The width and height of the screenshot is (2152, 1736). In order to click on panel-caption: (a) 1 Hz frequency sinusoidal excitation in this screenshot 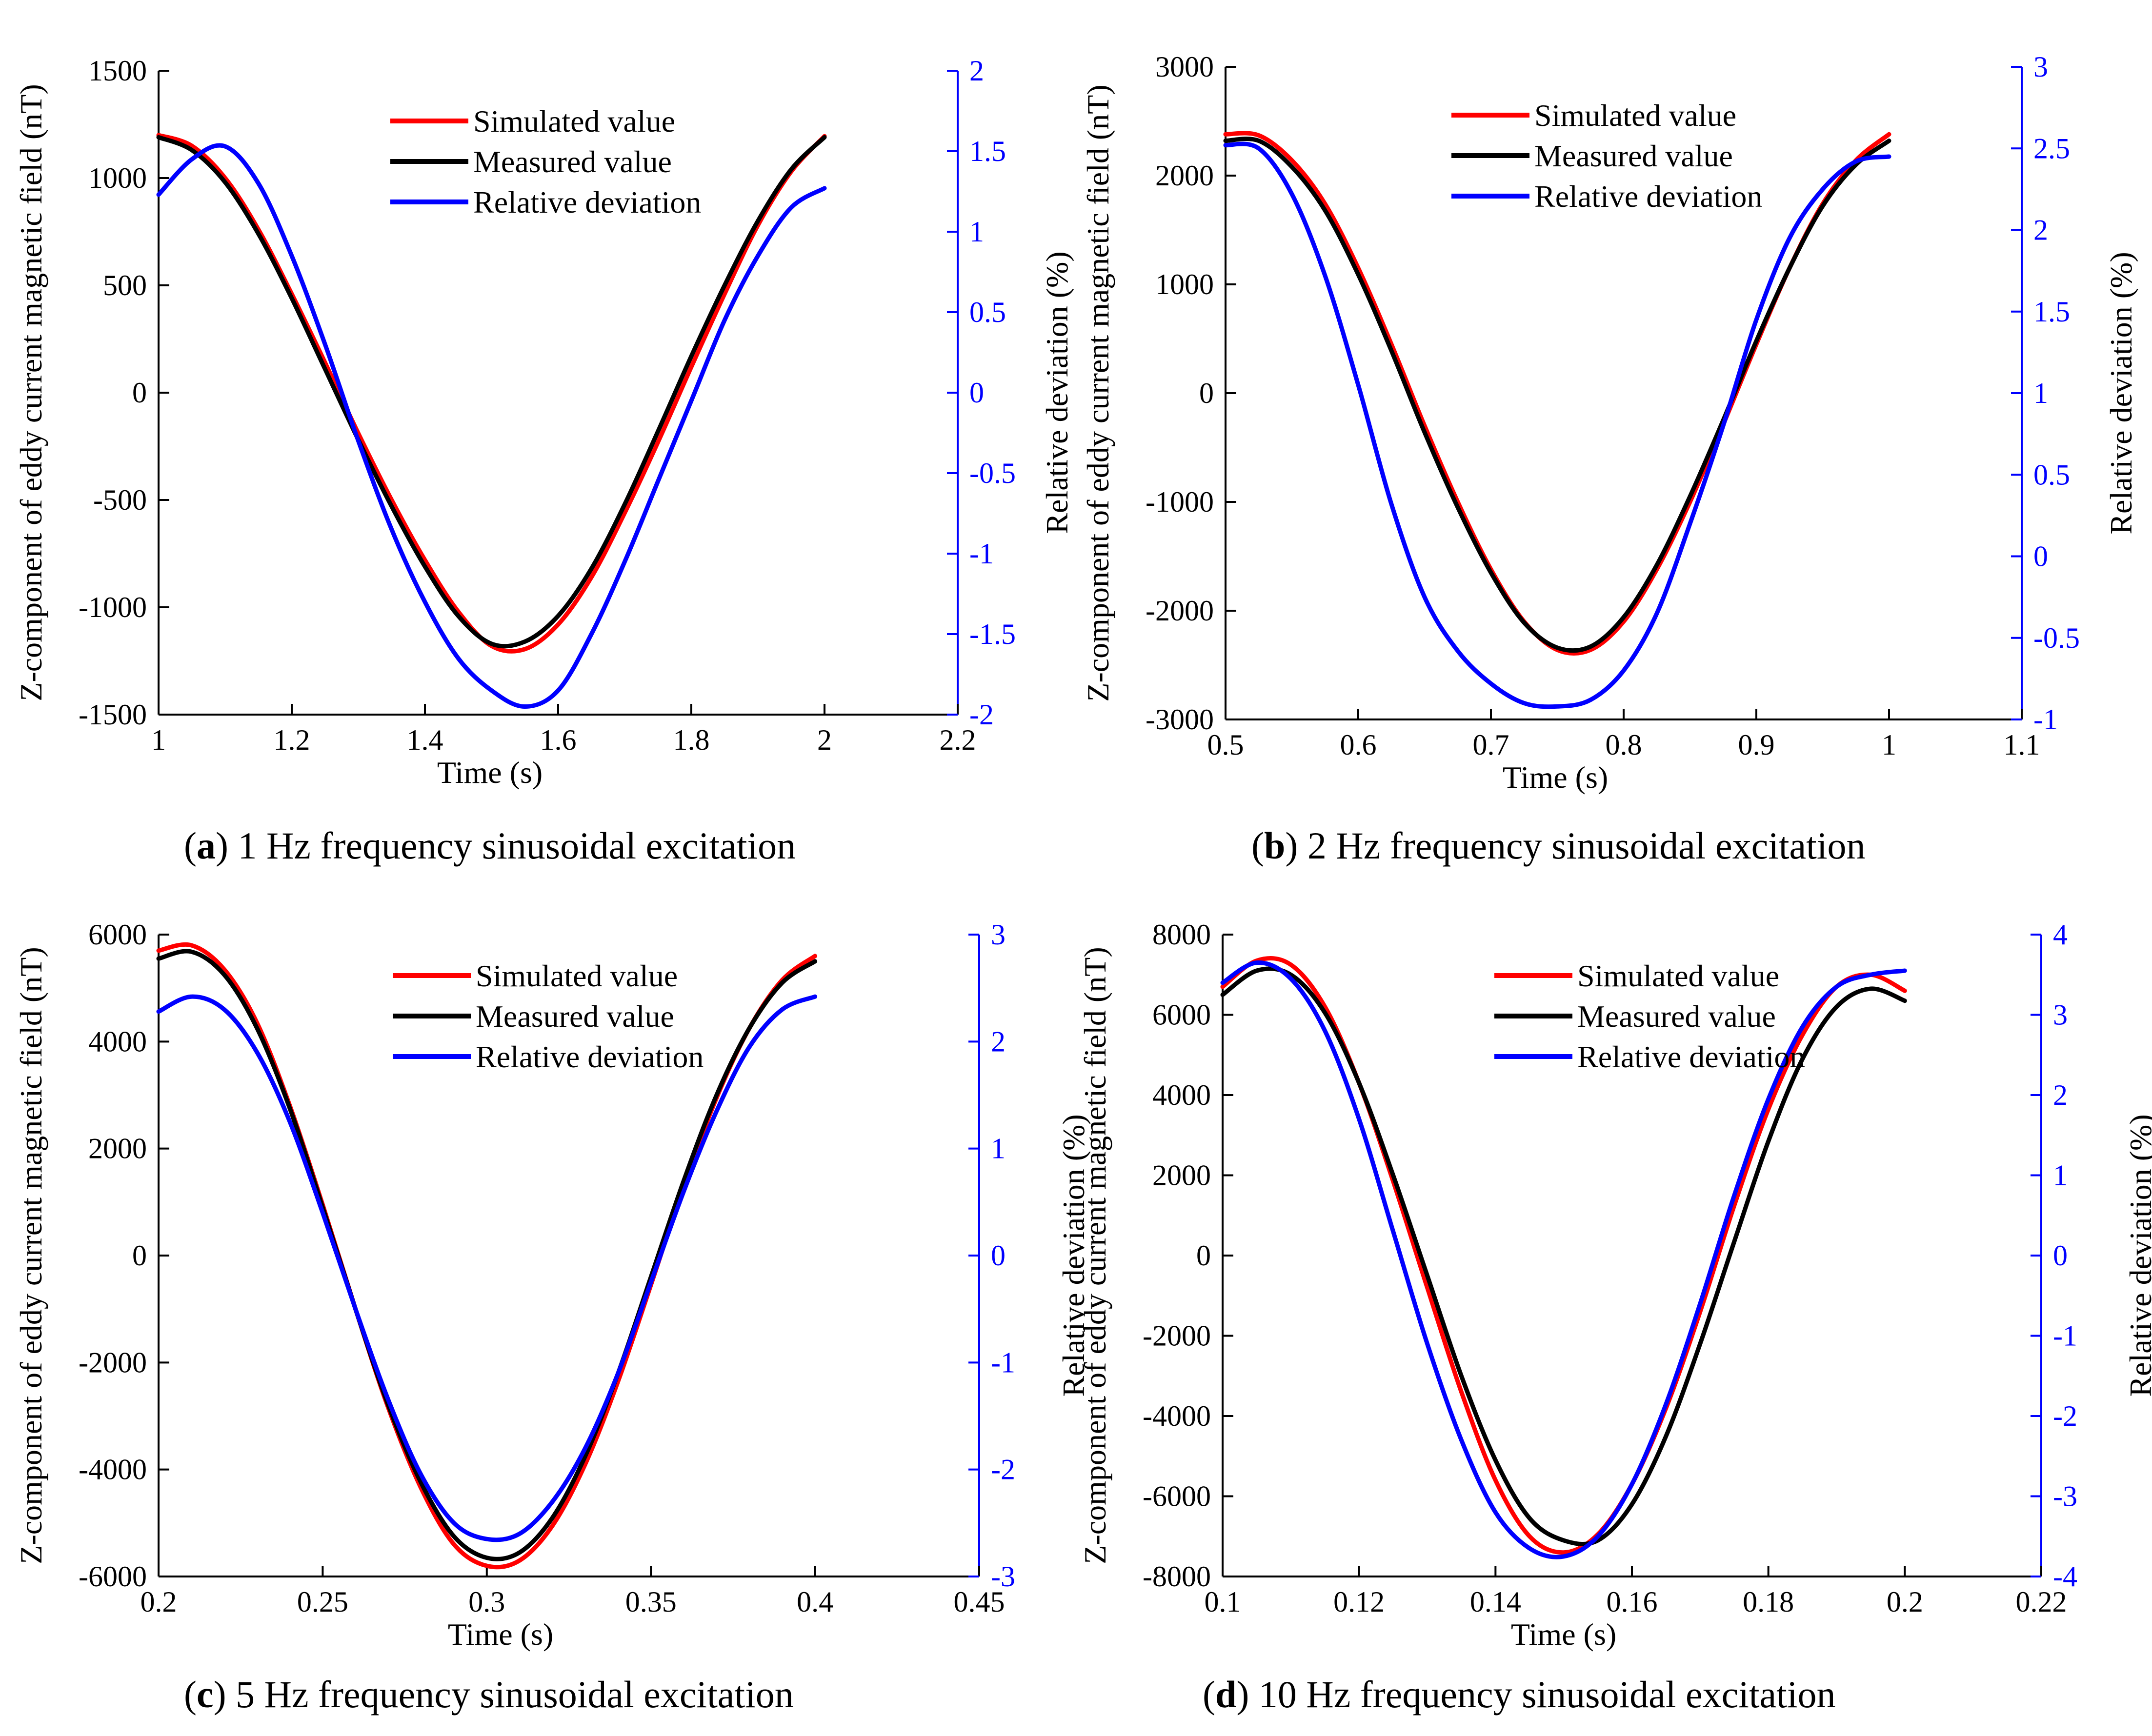, I will do `click(490, 845)`.